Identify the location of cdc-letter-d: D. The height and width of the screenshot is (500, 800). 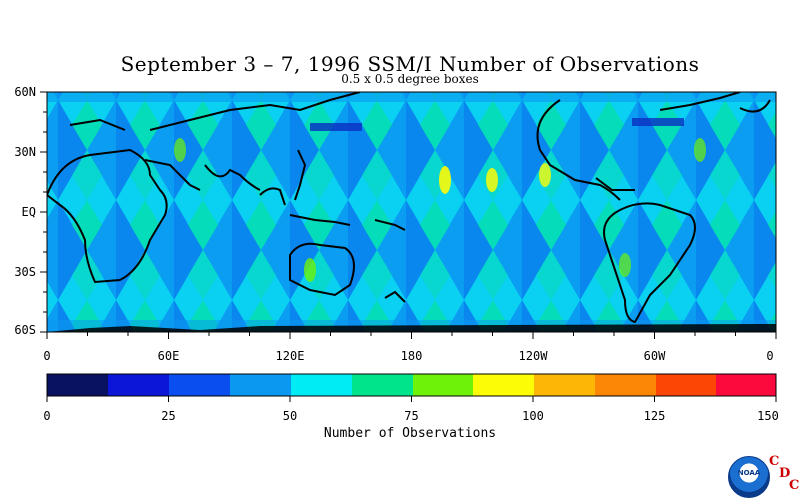
(785, 473).